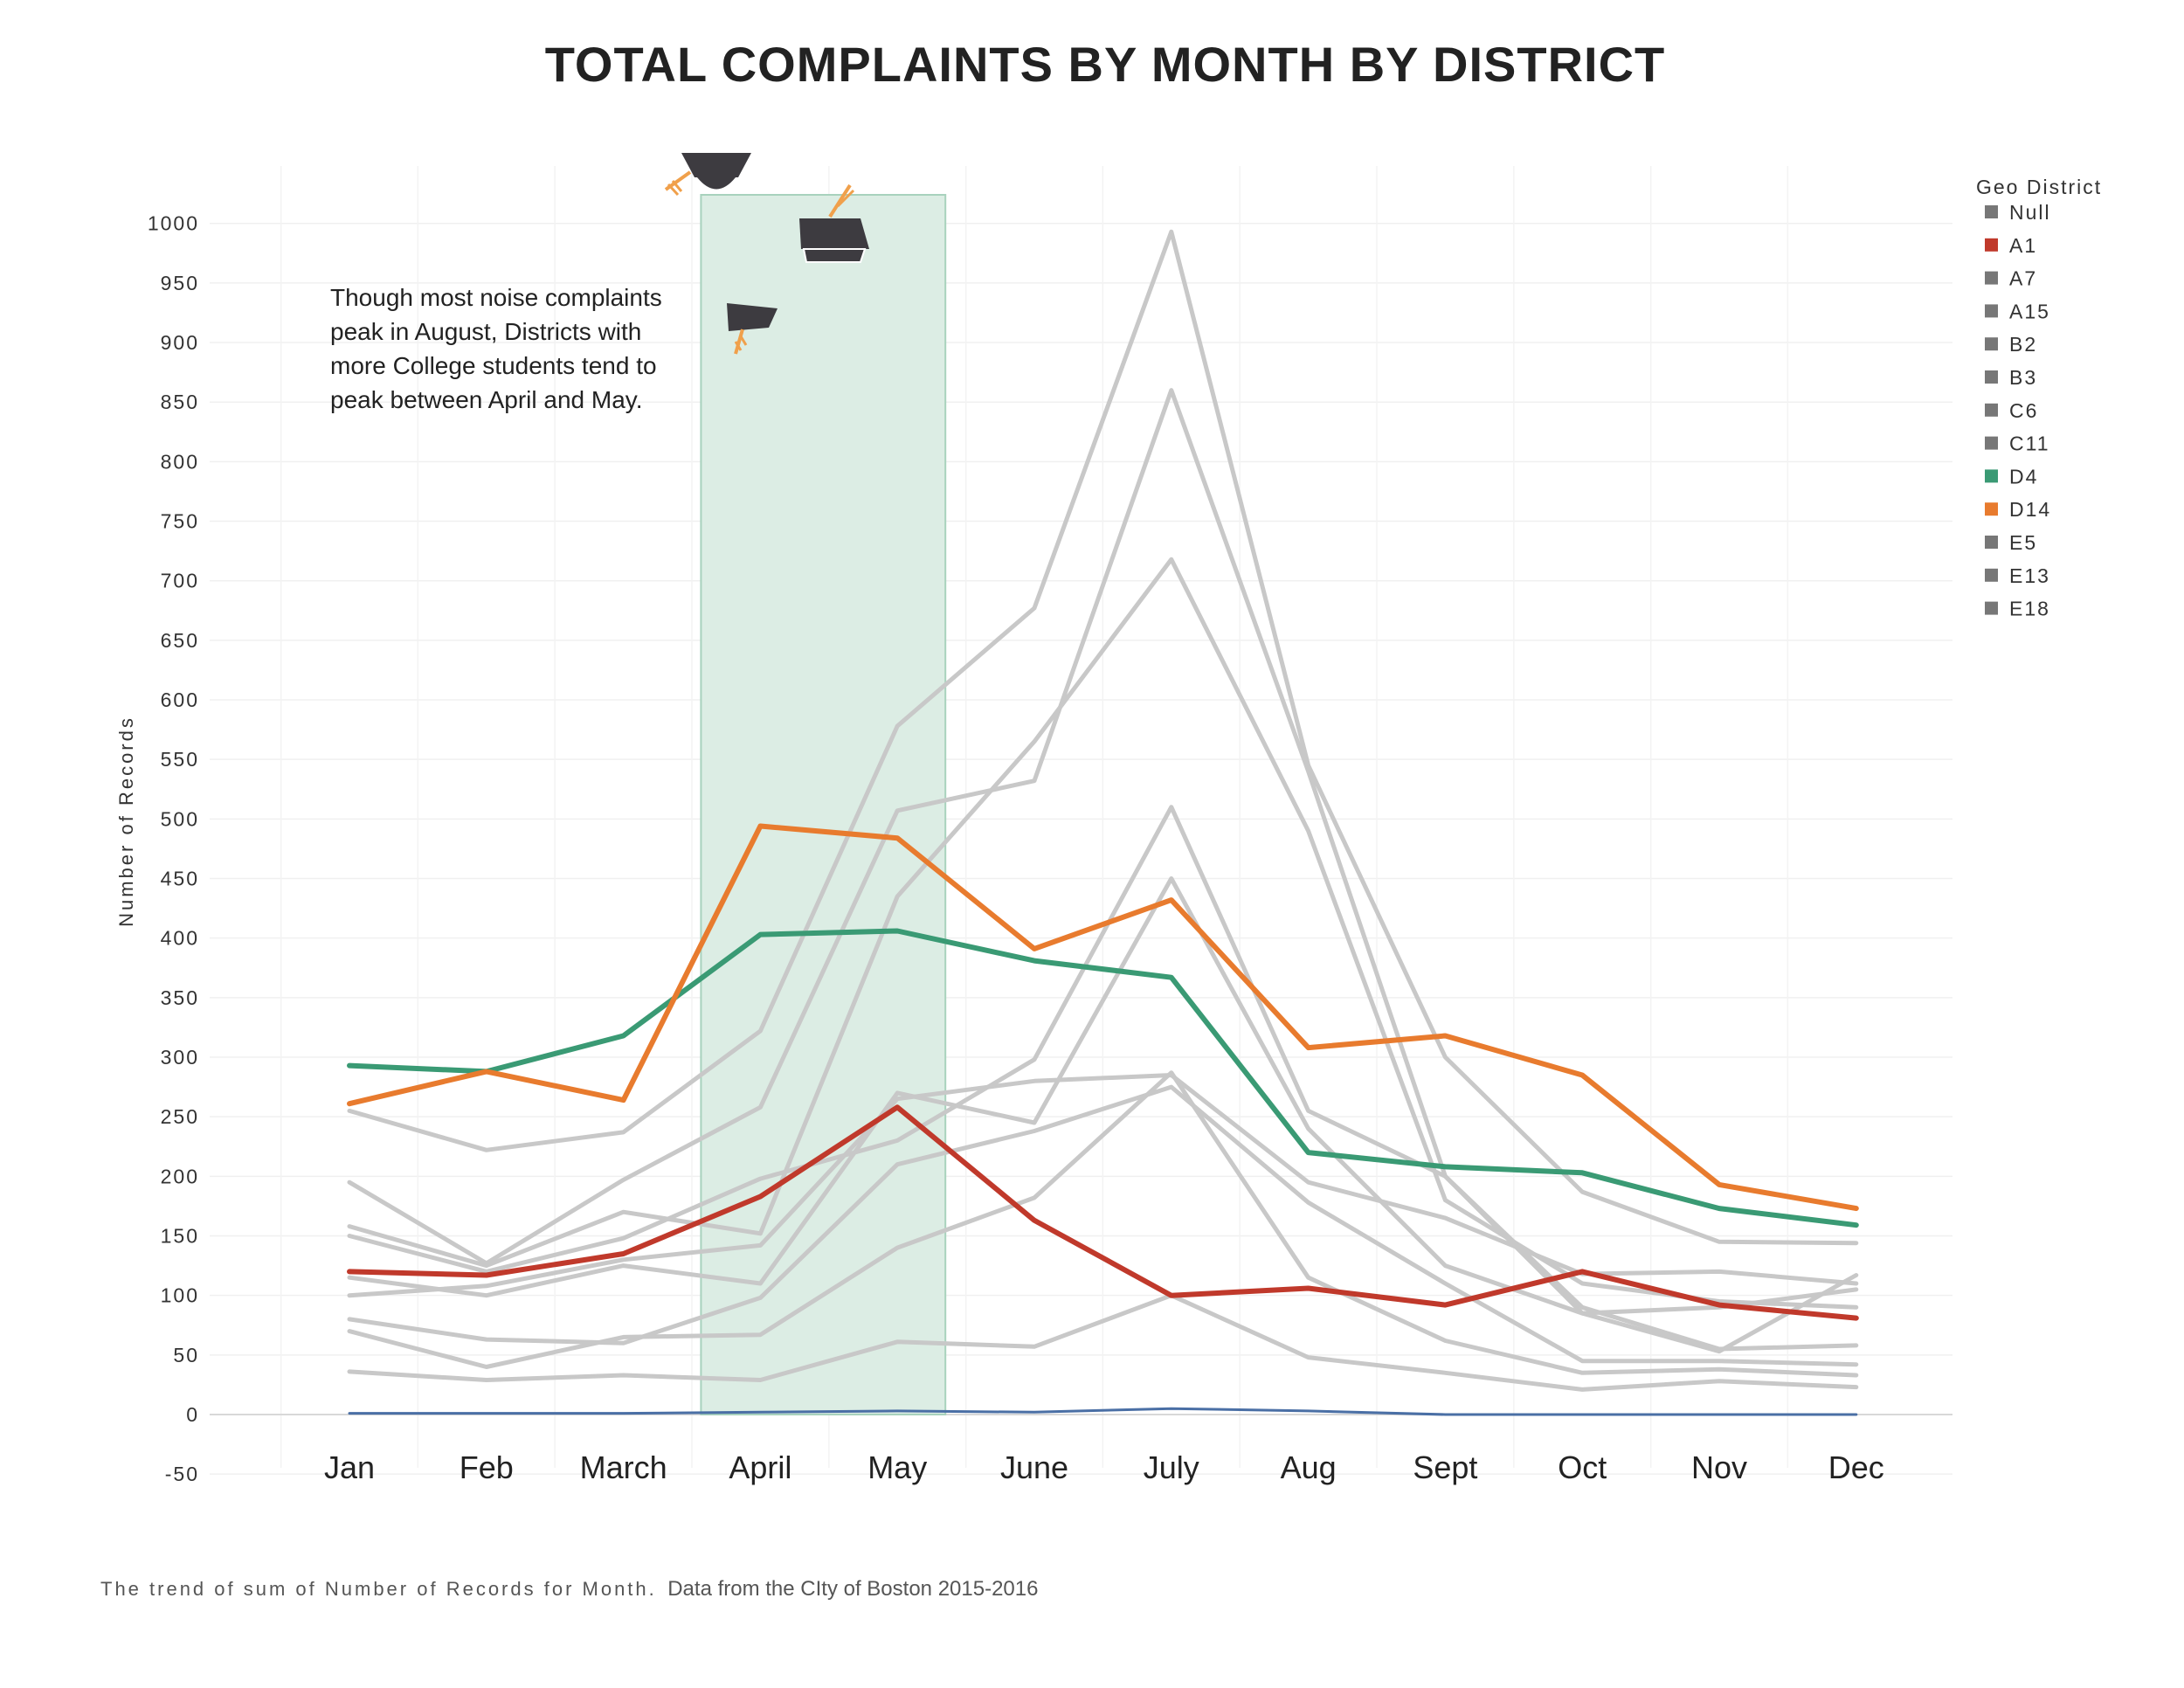 The height and width of the screenshot is (1688, 2184). I want to click on y-tick-label: 750, so click(180, 521).